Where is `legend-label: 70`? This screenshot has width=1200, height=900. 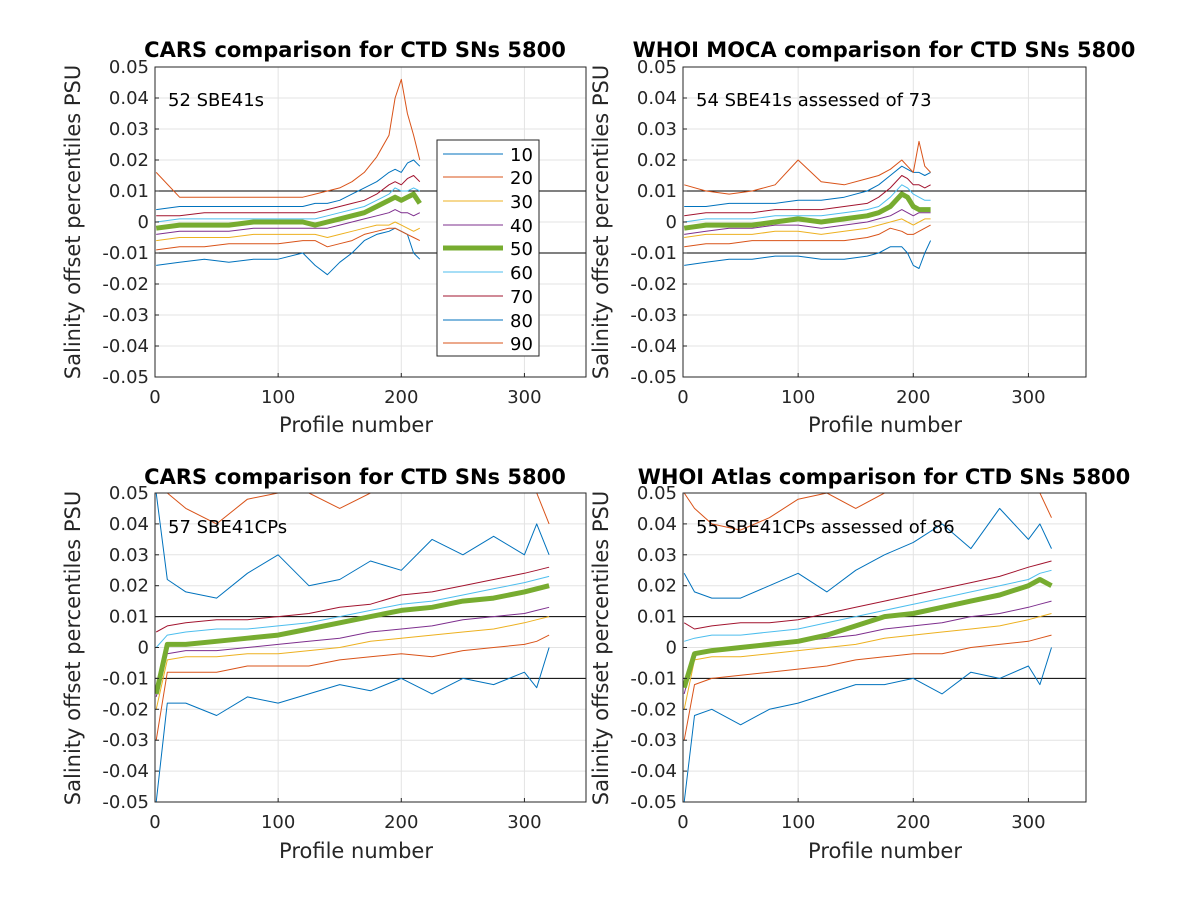 legend-label: 70 is located at coordinates (521, 297).